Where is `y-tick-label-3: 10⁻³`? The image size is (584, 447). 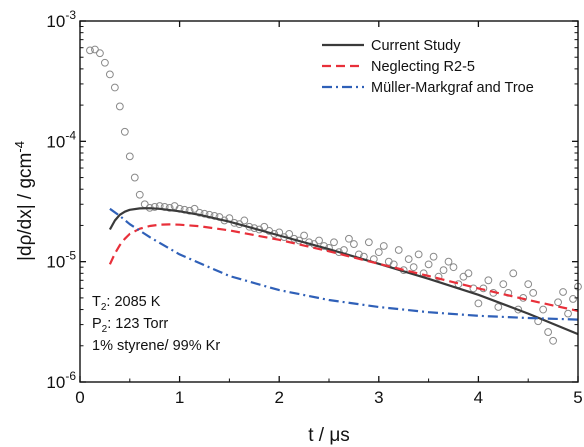
y-tick-label-3: 10⁻³ is located at coordinates (61, 19).